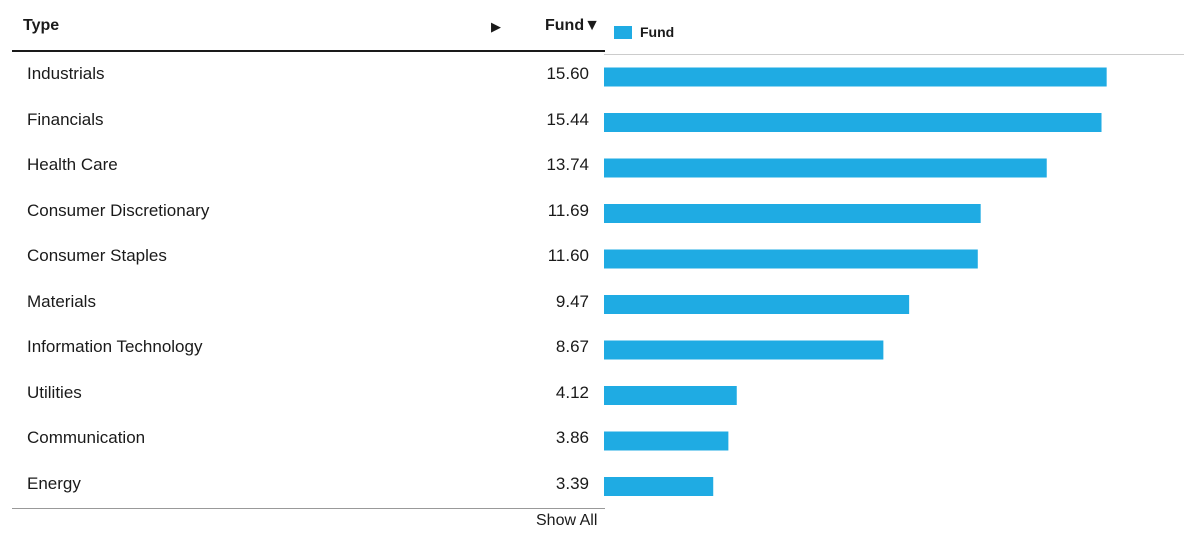 The height and width of the screenshot is (543, 1203). I want to click on column-header-type: Type, so click(41, 25).